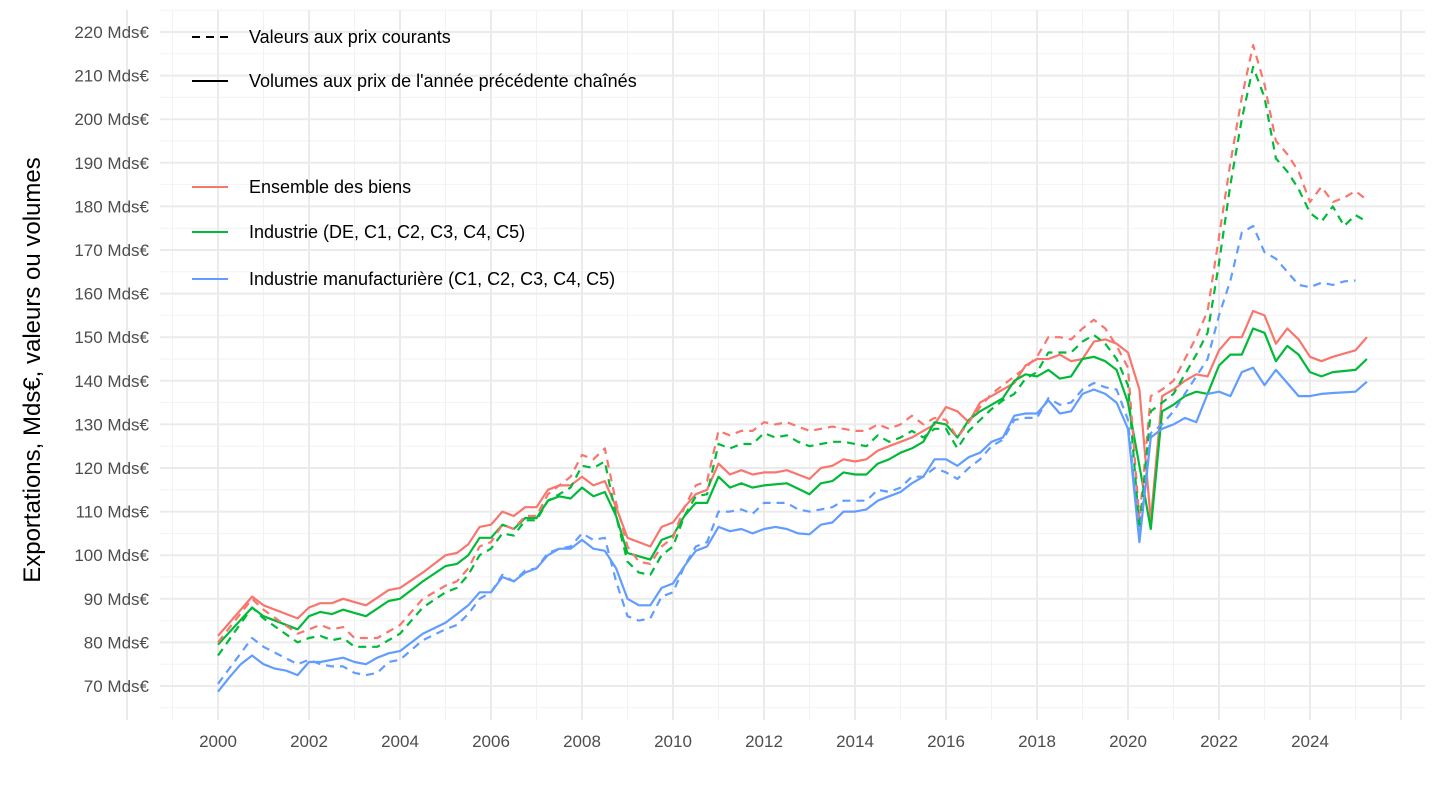 The image size is (1440, 810). What do you see at coordinates (582, 741) in the screenshot?
I see `x-tick-label: 2008` at bounding box center [582, 741].